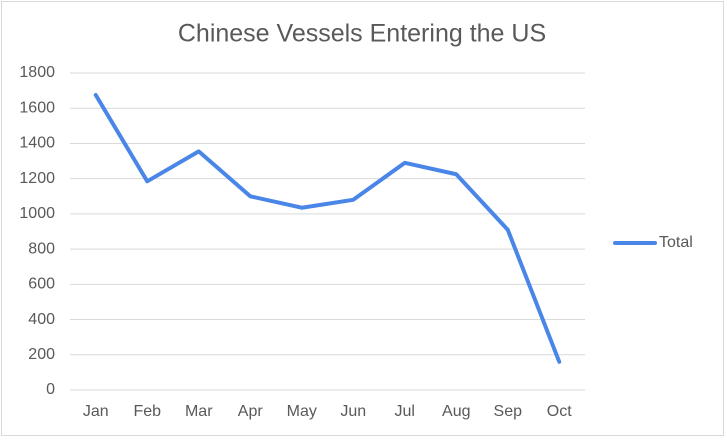  I want to click on chart-title: Chinese Vessels Entering the US, so click(362, 34).